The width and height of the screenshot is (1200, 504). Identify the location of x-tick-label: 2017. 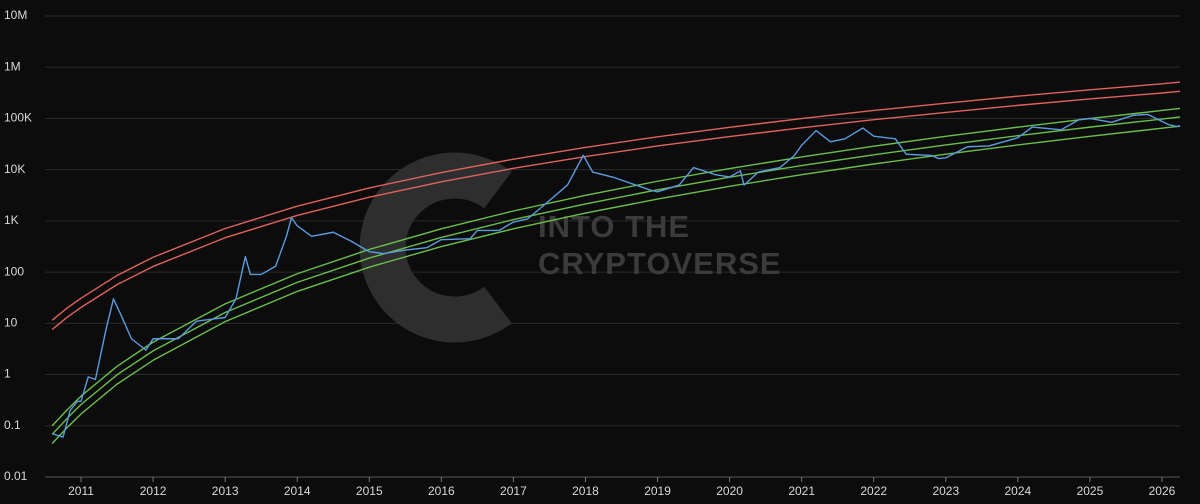
(513, 491).